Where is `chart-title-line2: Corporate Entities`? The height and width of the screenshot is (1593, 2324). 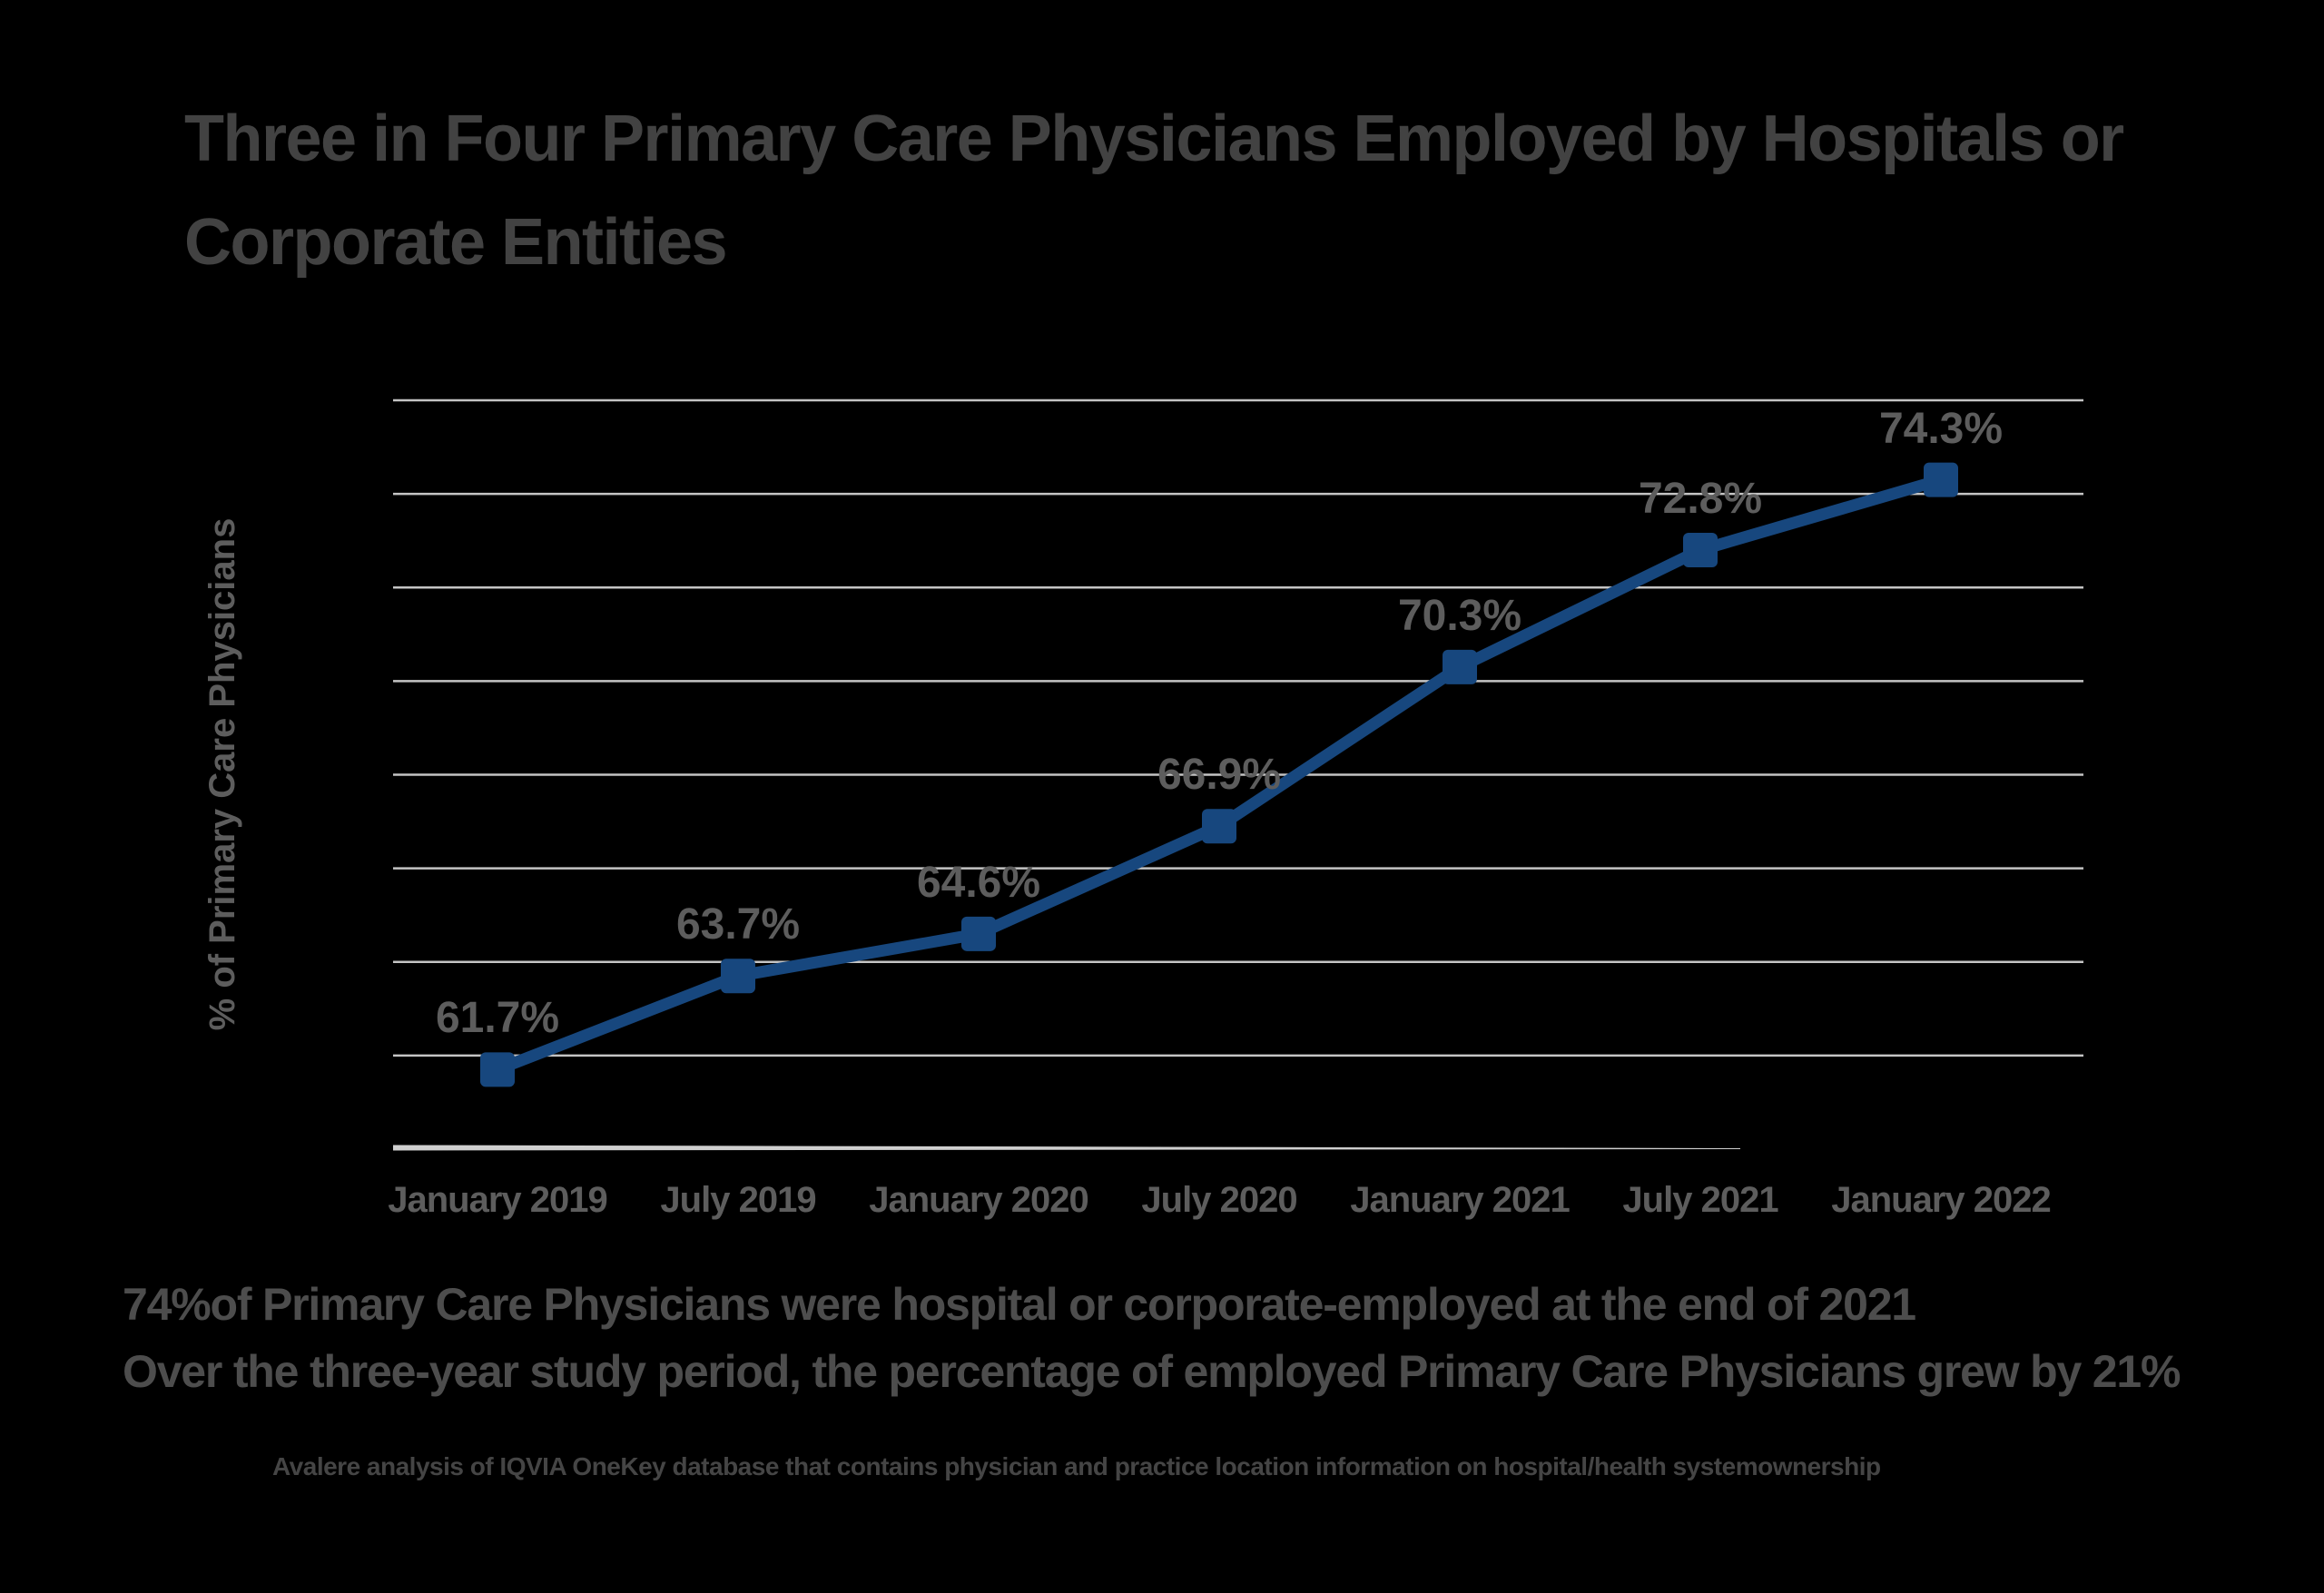 chart-title-line2: Corporate Entities is located at coordinates (456, 242).